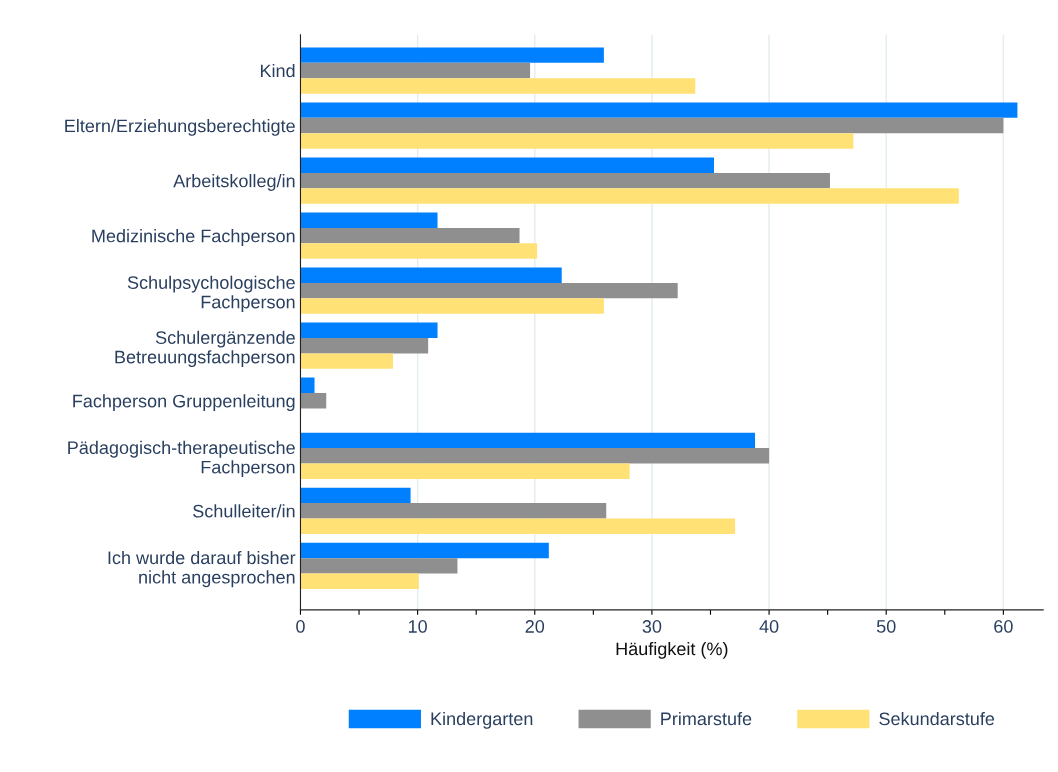 The width and height of the screenshot is (1058, 772). I want to click on x-tick-label: 60, so click(1003, 626).